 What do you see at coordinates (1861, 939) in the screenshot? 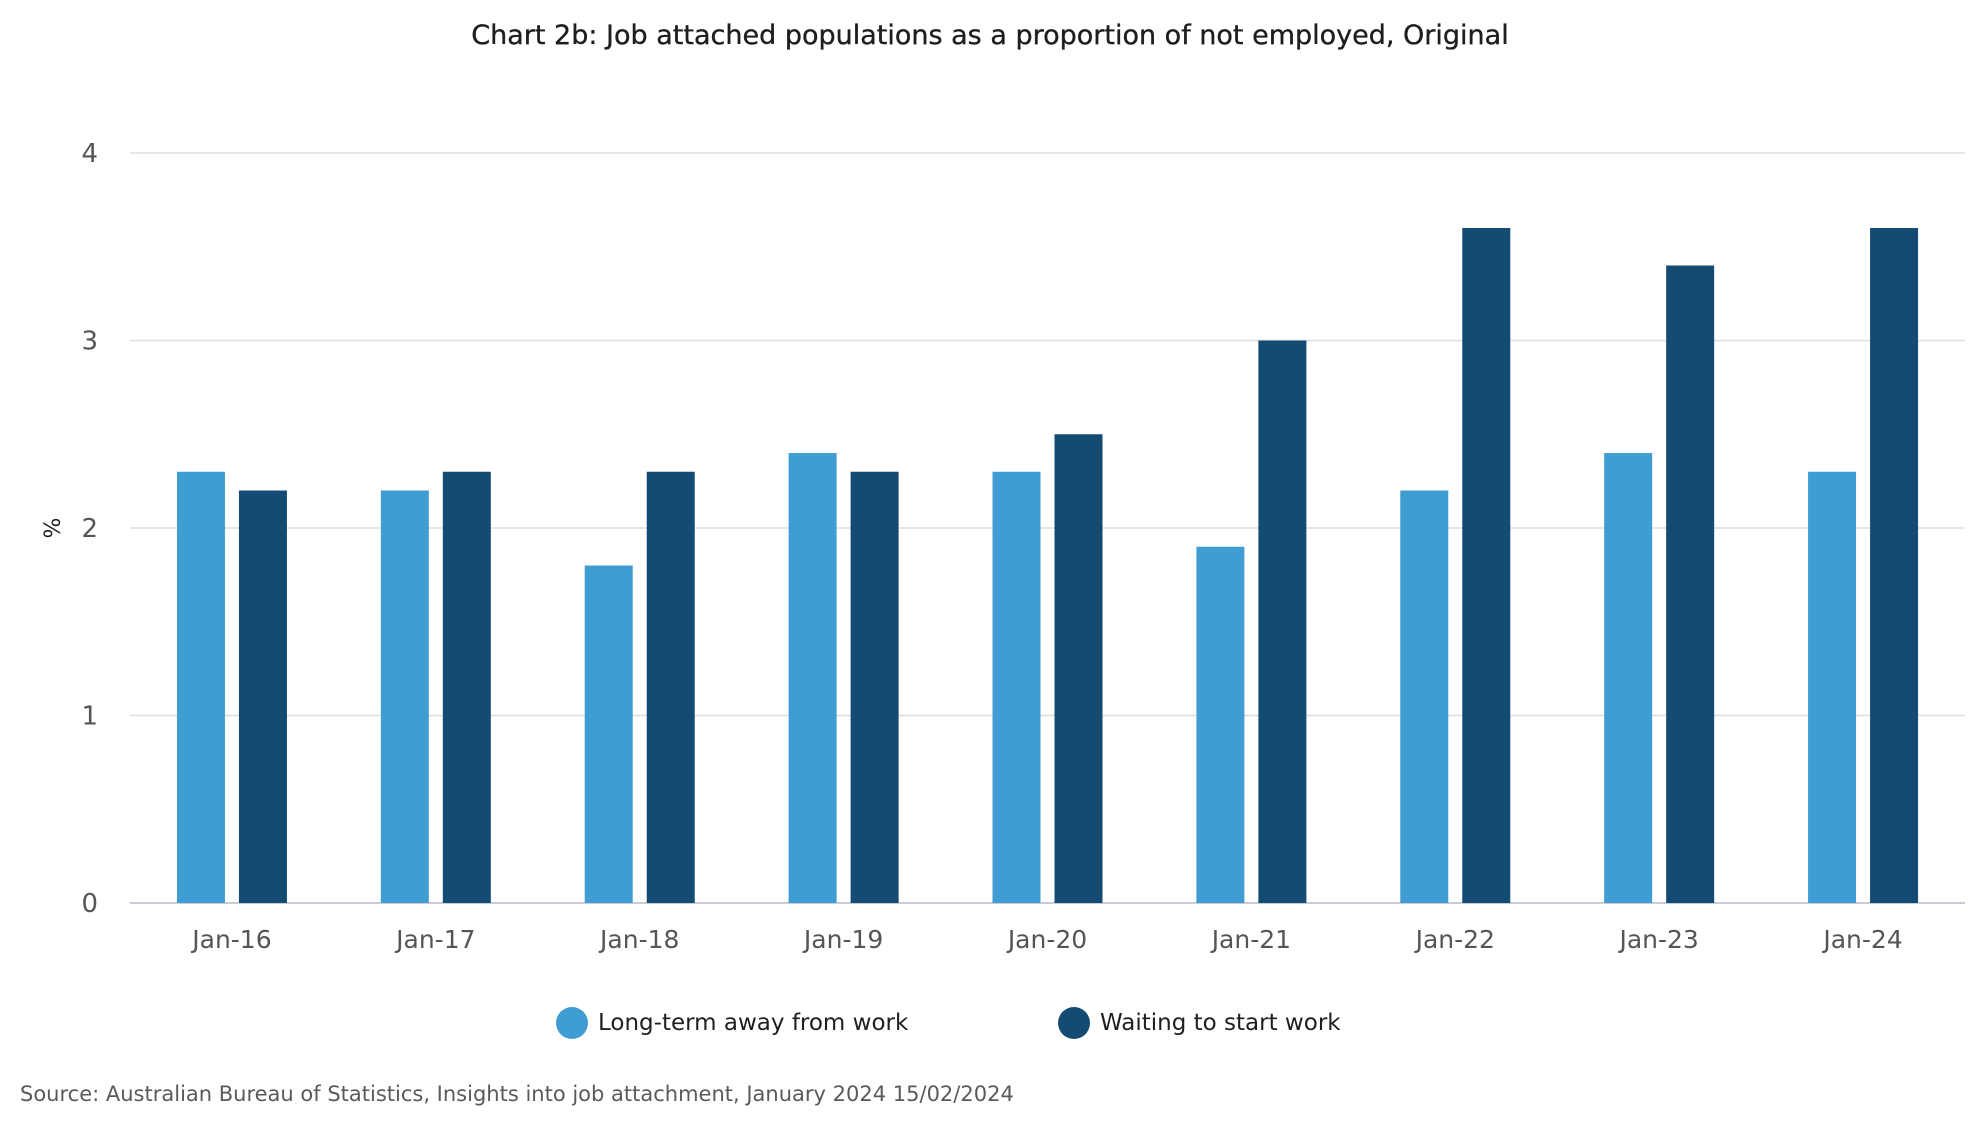
I see `x-tick-label: Jan-24` at bounding box center [1861, 939].